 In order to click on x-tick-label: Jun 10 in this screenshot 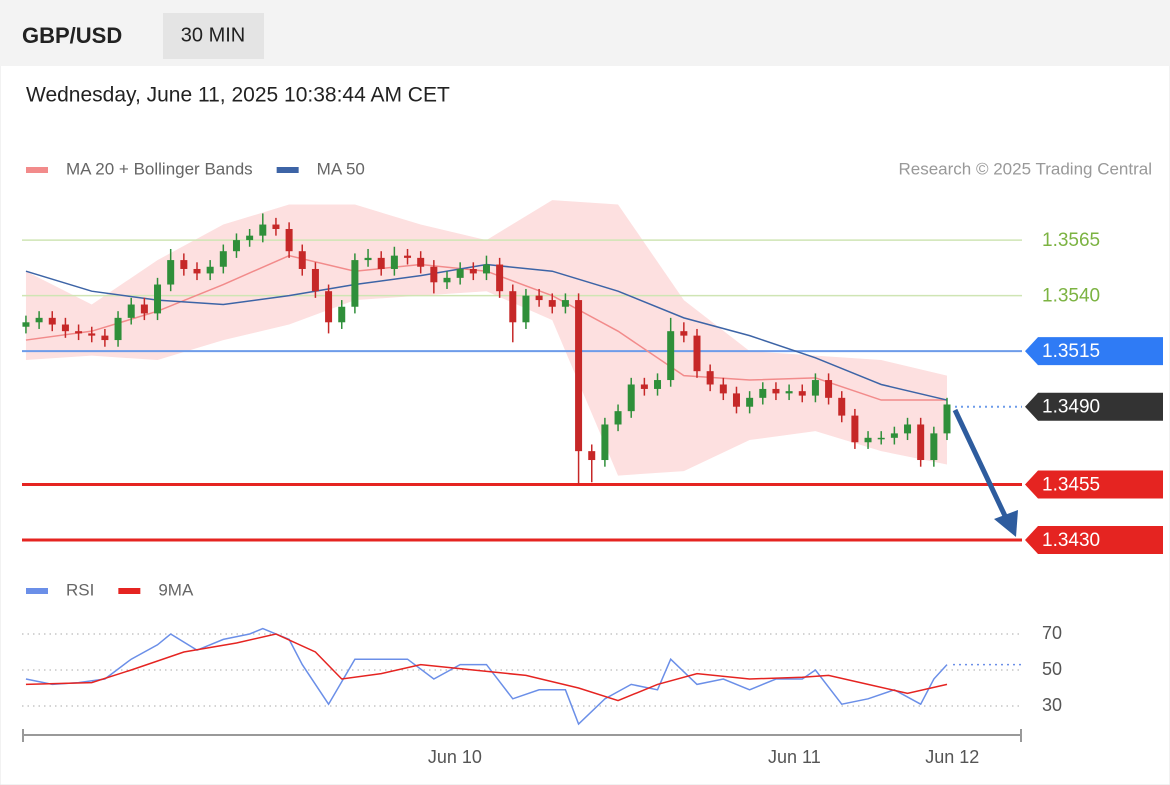, I will do `click(455, 757)`.